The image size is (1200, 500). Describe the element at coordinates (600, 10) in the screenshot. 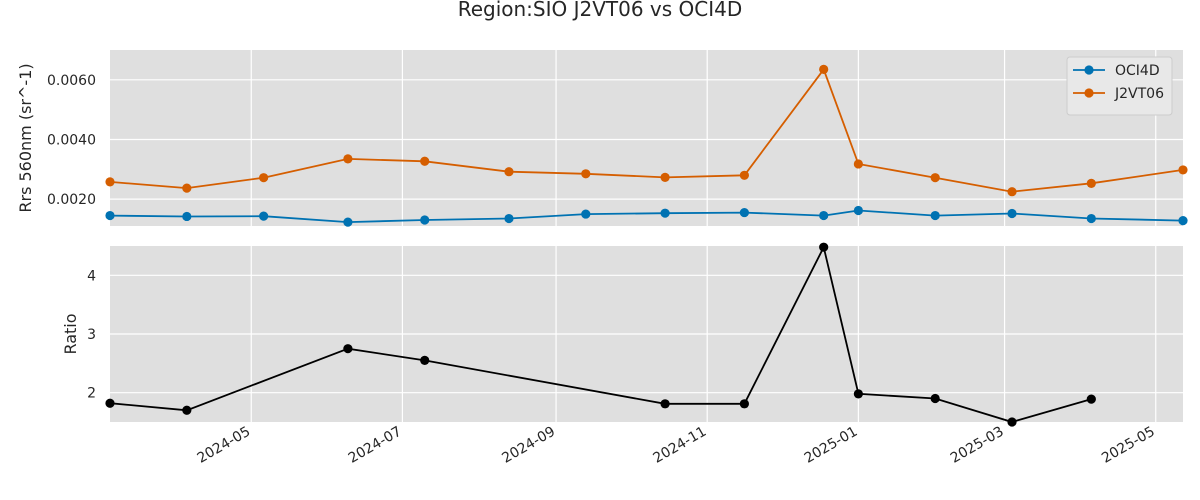

I see `chart-title: Region:SIO J2VT06 vs OCI4D` at that location.